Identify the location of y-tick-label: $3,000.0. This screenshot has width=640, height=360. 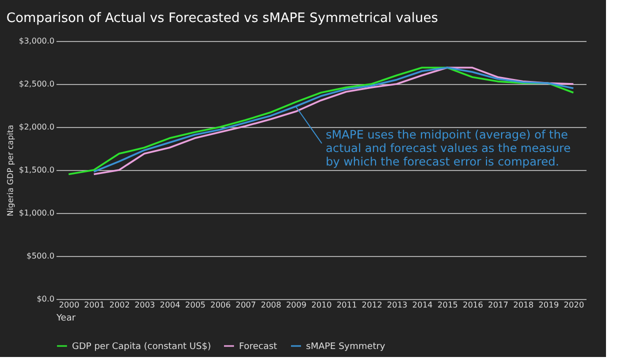
(36, 41).